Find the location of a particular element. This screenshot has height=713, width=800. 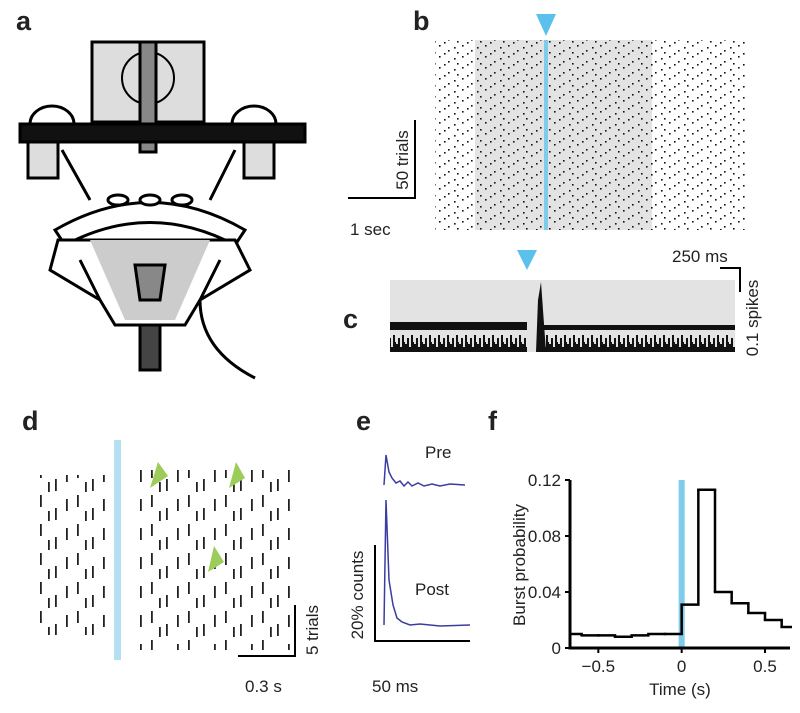

x-axis-label: Time (s) is located at coordinates (680, 689).